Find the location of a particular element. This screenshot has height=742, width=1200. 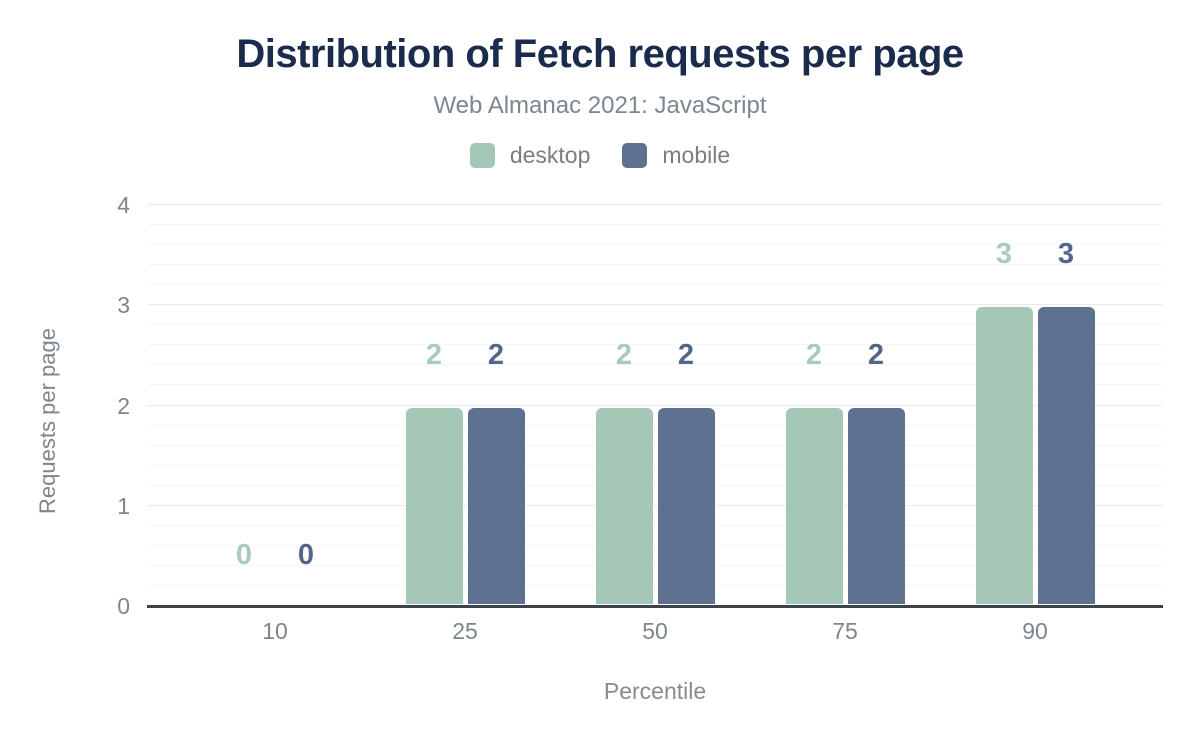

x-axis-title: Percentile is located at coordinates (655, 691).